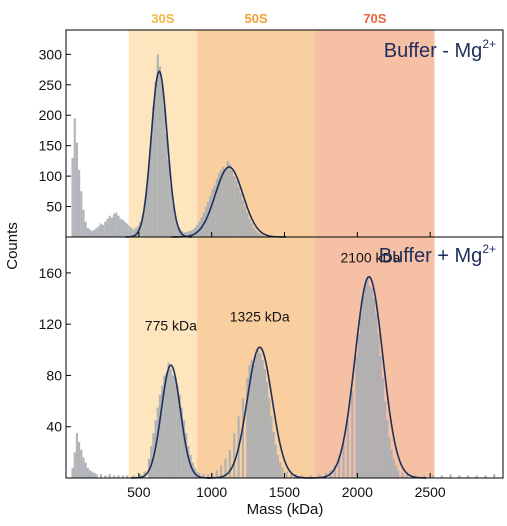  What do you see at coordinates (55, 350) in the screenshot?
I see `y-ticks-plus-mg: 40 80 120 160` at bounding box center [55, 350].